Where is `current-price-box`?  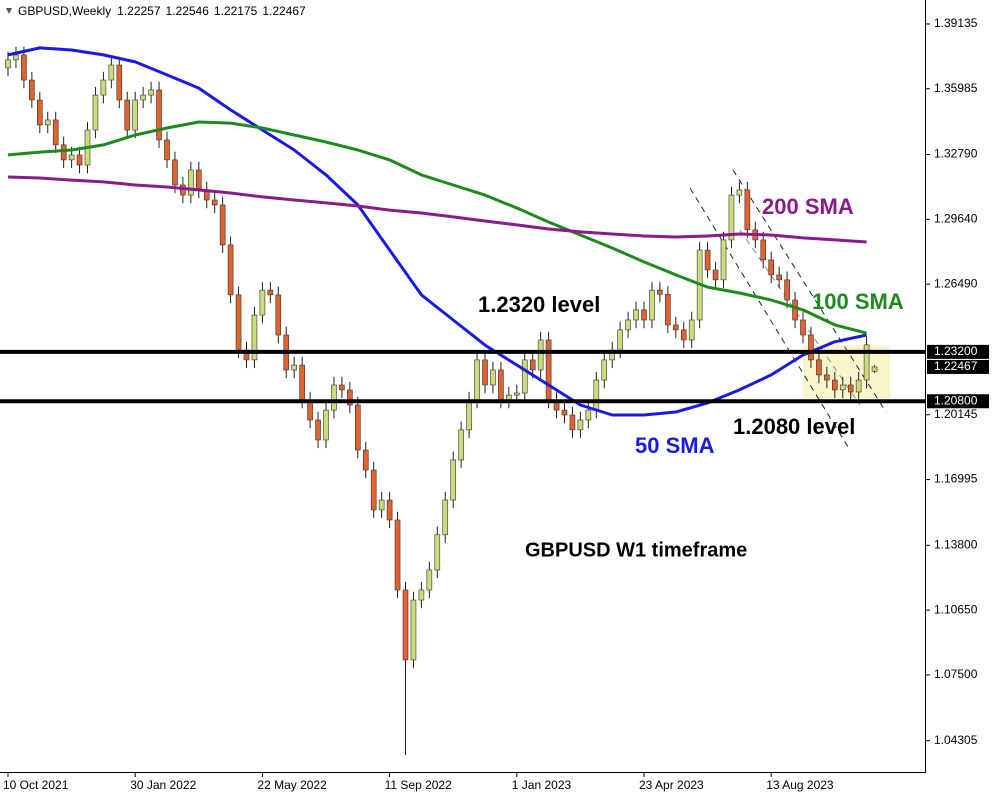
current-price-box is located at coordinates (958, 366).